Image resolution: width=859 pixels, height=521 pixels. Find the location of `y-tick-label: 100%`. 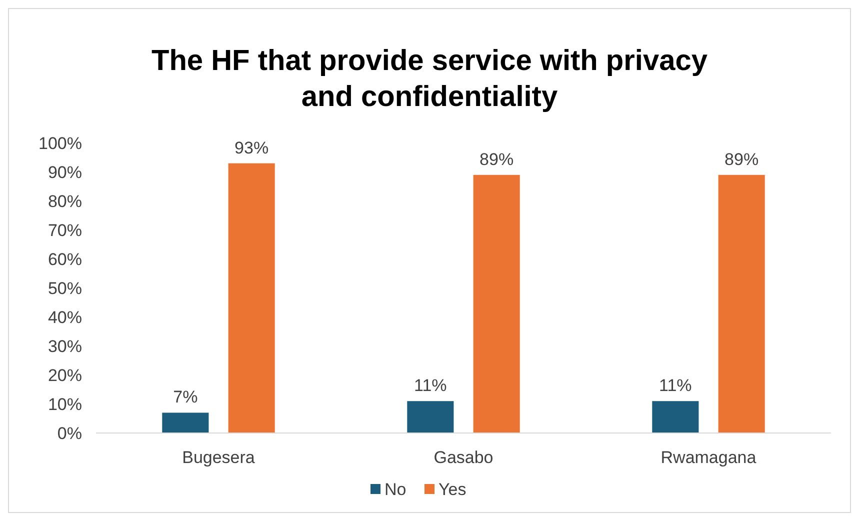

y-tick-label: 100% is located at coordinates (60, 143).